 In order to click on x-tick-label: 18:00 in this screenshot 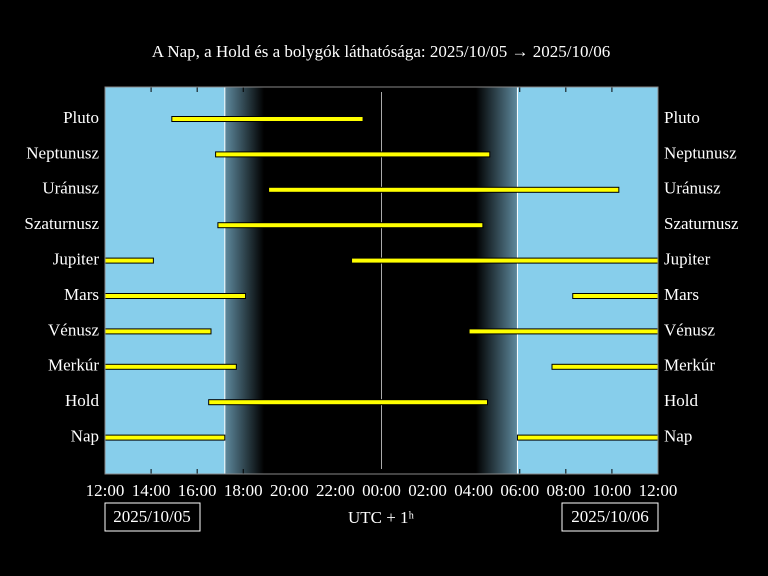, I will do `click(243, 490)`.